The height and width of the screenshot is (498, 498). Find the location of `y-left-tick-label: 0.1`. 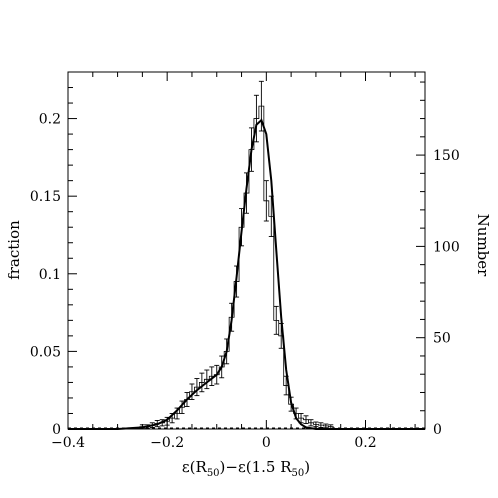

y-left-tick-label: 0.1 is located at coordinates (50, 275).